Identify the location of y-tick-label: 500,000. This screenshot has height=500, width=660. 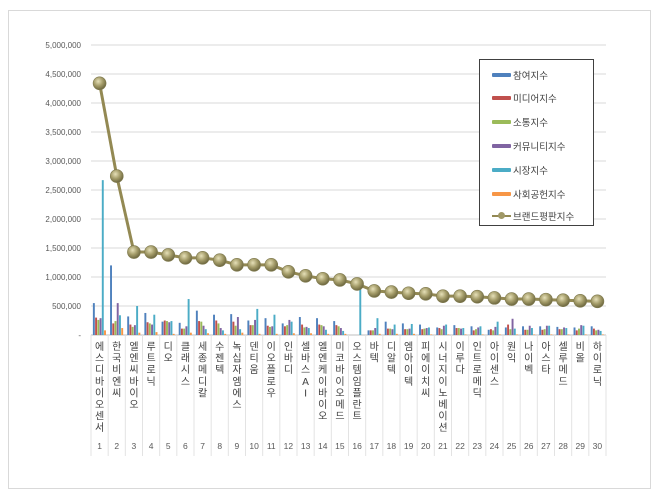
(66, 306).